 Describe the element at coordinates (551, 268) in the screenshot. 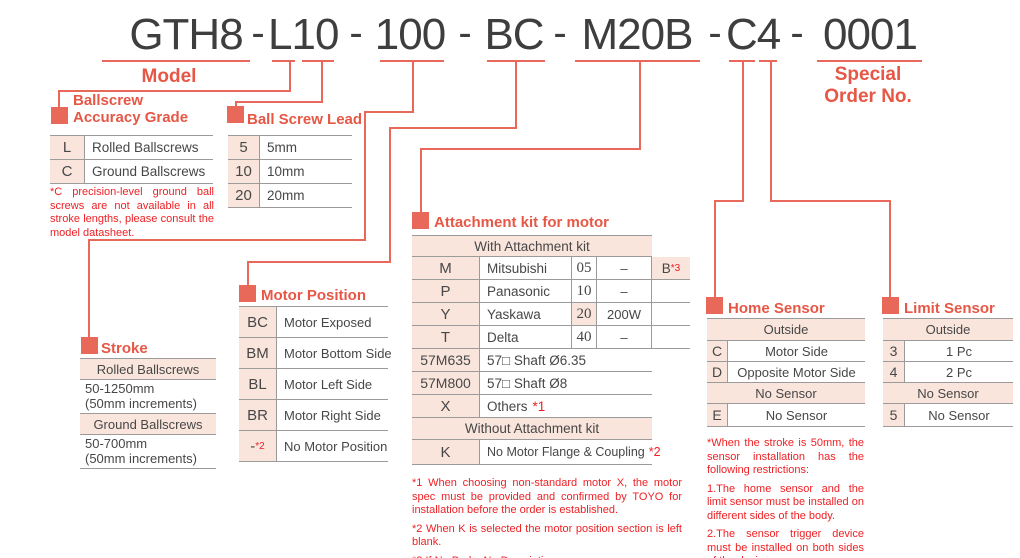

I see `table-row: M Mitsubishi 05 – B *3` at that location.